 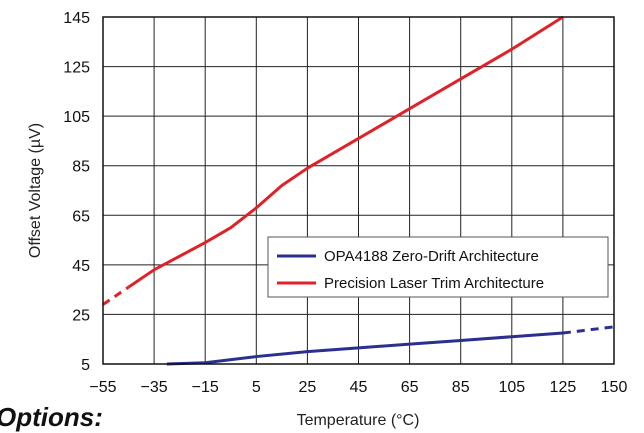 I want to click on x-tick-label: 125, so click(x=563, y=387).